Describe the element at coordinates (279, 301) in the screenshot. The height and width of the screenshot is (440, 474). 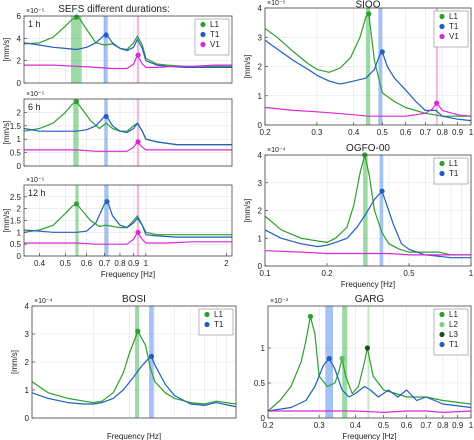
I see `axis-multiplier: ×10⁻³` at that location.